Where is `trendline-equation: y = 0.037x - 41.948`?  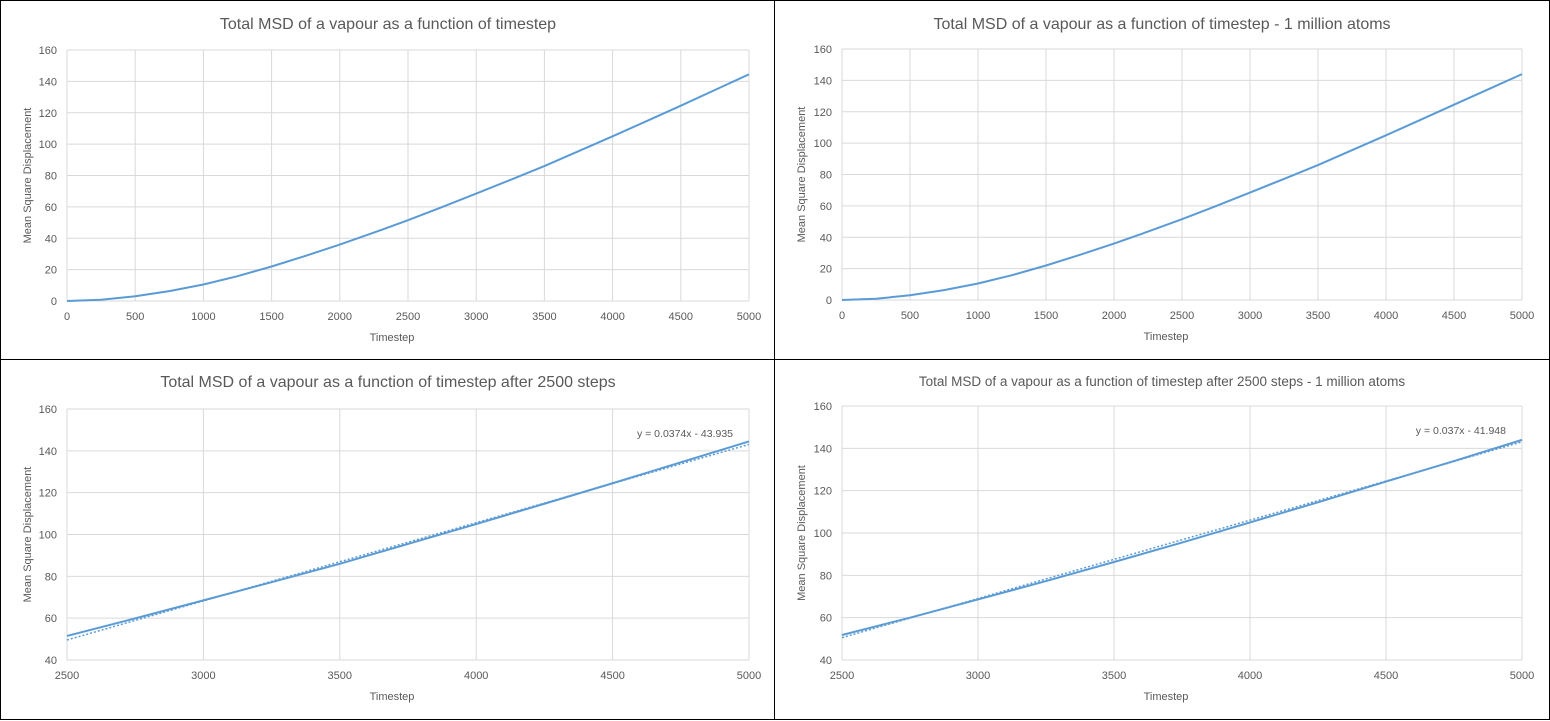 trendline-equation: y = 0.037x - 41.948 is located at coordinates (1461, 431).